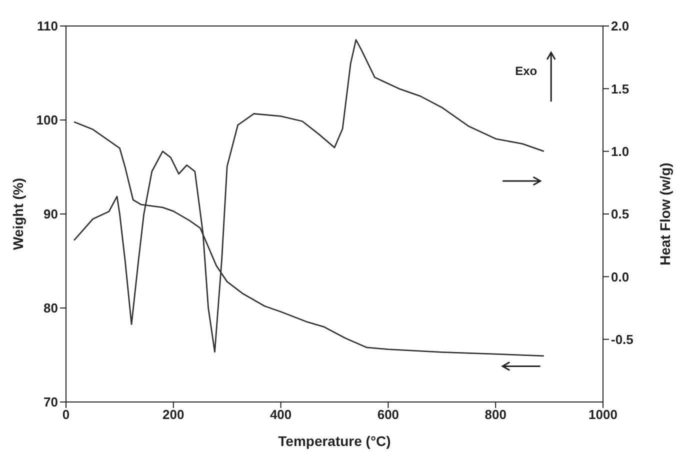  Describe the element at coordinates (47, 120) in the screenshot. I see `y-tick-label: 100` at that location.